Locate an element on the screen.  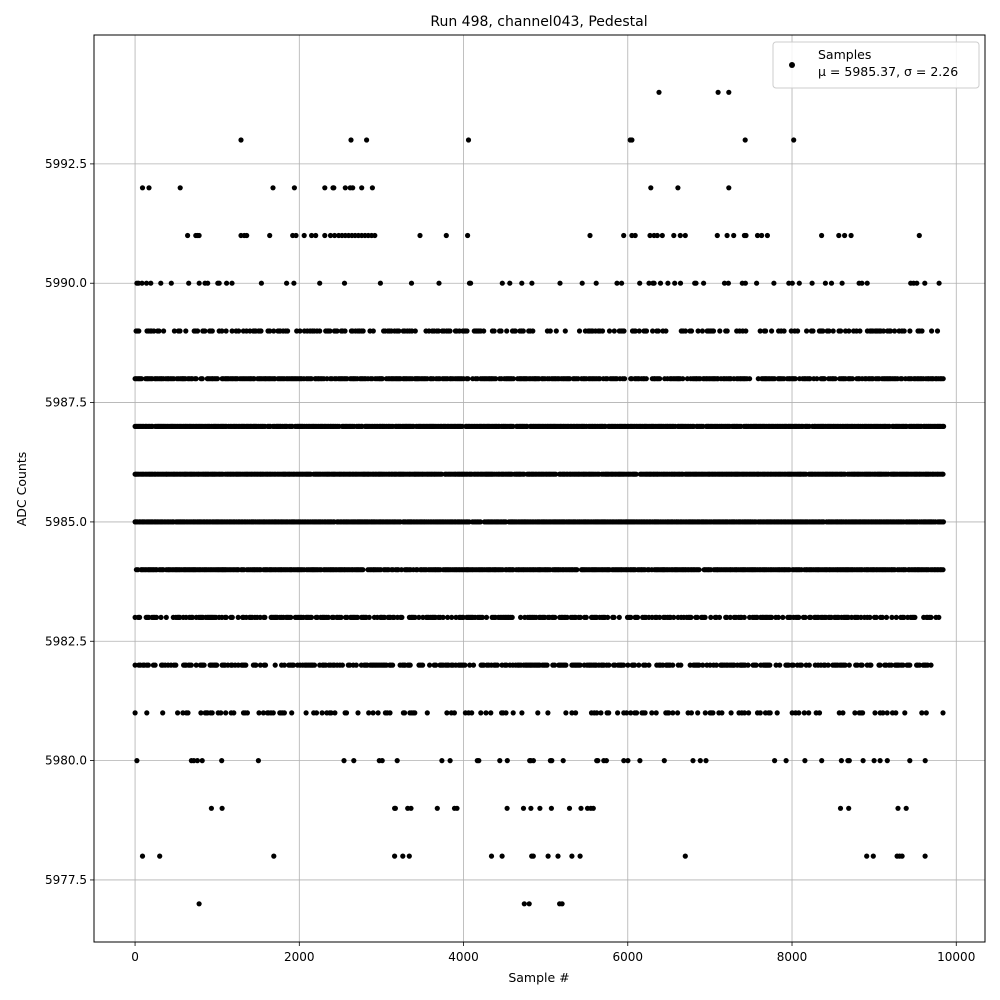
x-tick-label: 6000 is located at coordinates (628, 957).